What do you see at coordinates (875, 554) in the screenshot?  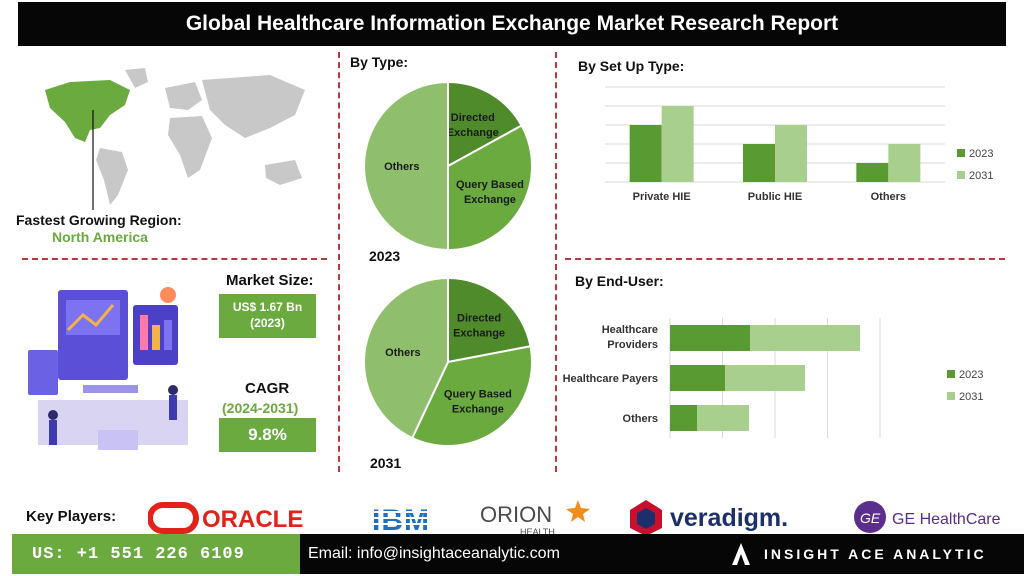 I see `footer-brand-text: INSIGHT ACE ANALYTIC` at bounding box center [875, 554].